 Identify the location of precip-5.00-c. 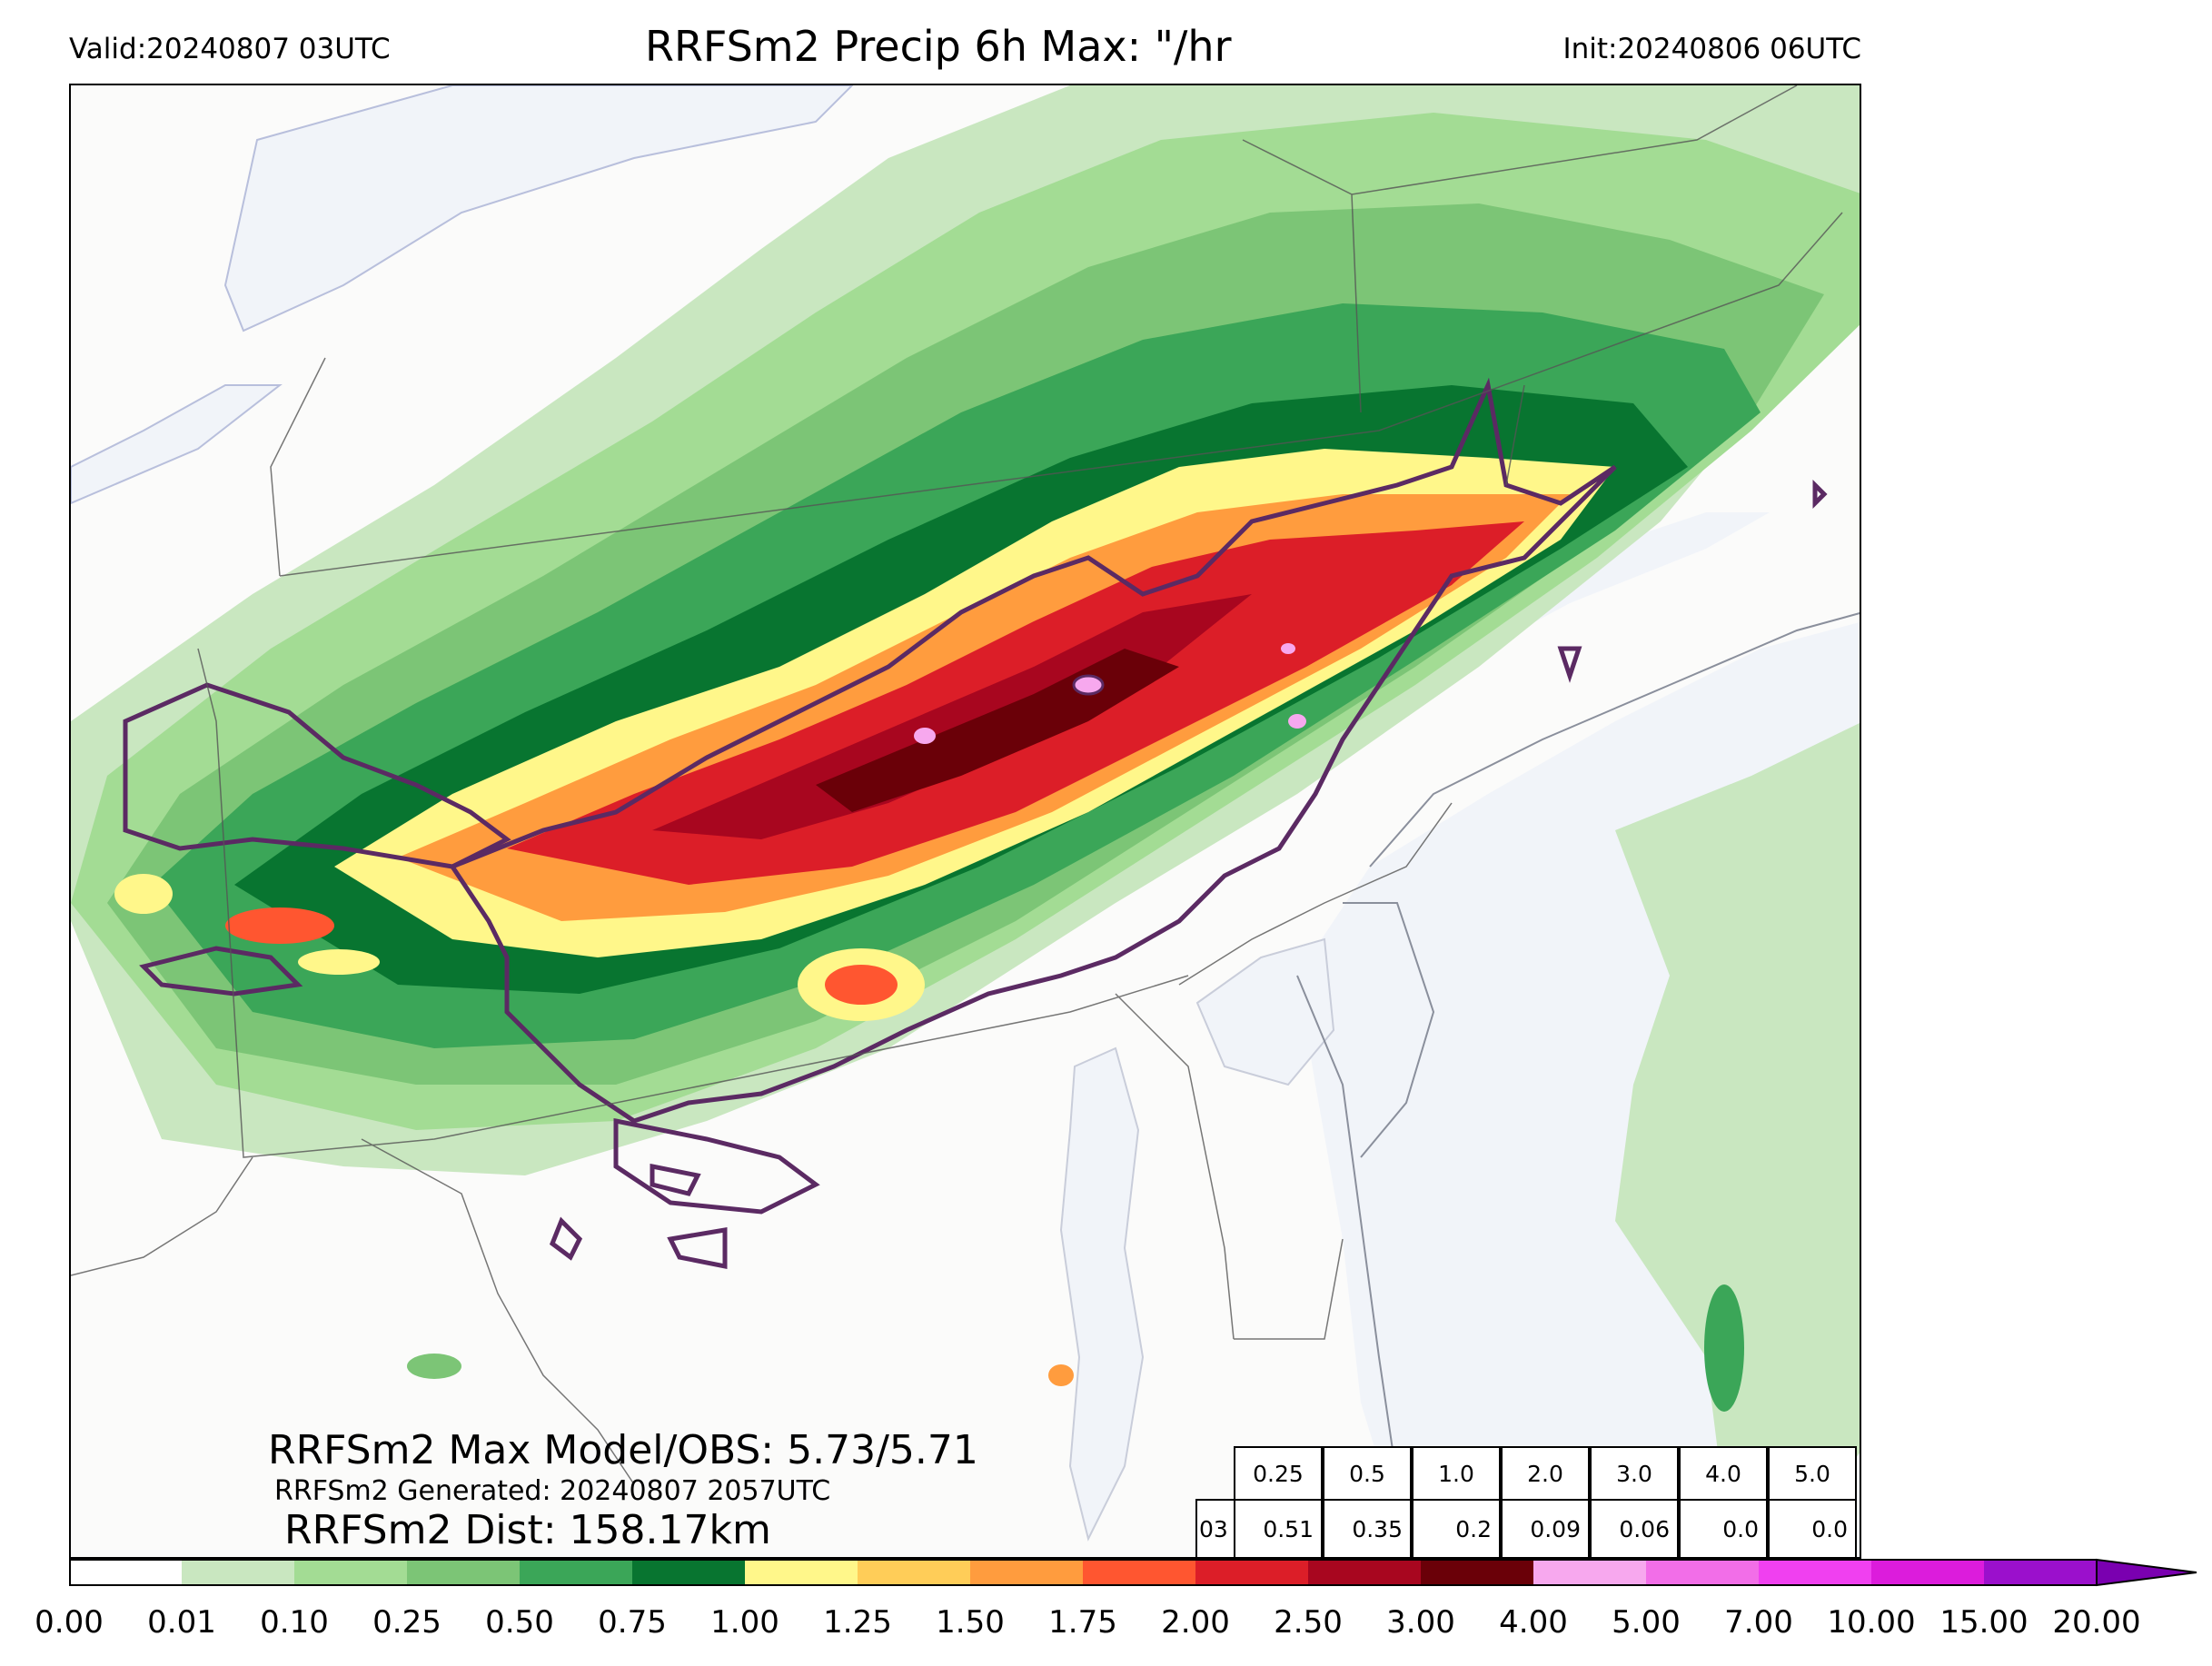
(1297, 721).